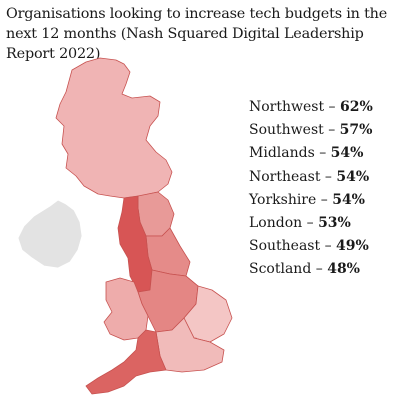 Image resolution: width=400 pixels, height=415 pixels. I want to click on legend-item-northeast: Northeast – 54%, so click(311, 177).